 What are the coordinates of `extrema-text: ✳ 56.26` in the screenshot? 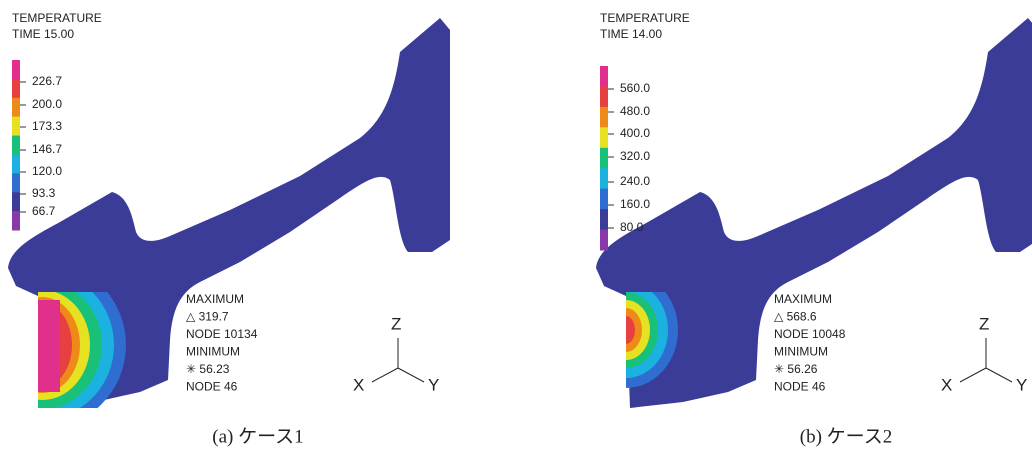 It's located at (796, 369).